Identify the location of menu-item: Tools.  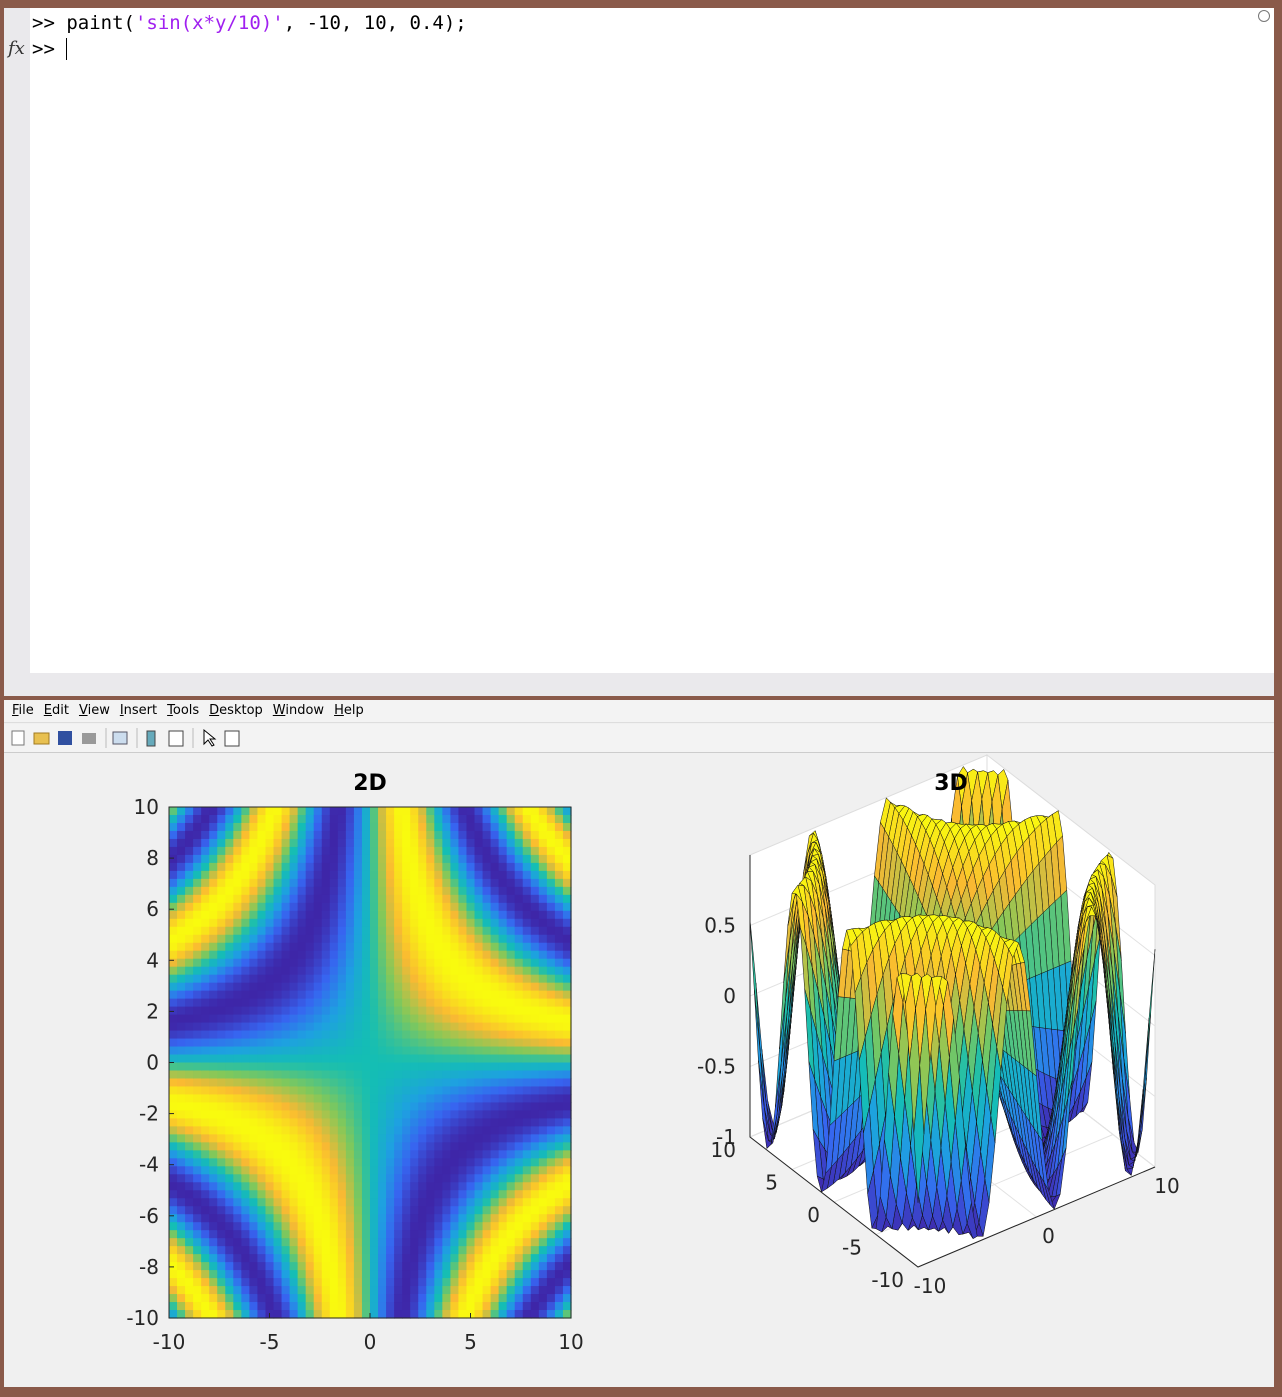
(183, 710).